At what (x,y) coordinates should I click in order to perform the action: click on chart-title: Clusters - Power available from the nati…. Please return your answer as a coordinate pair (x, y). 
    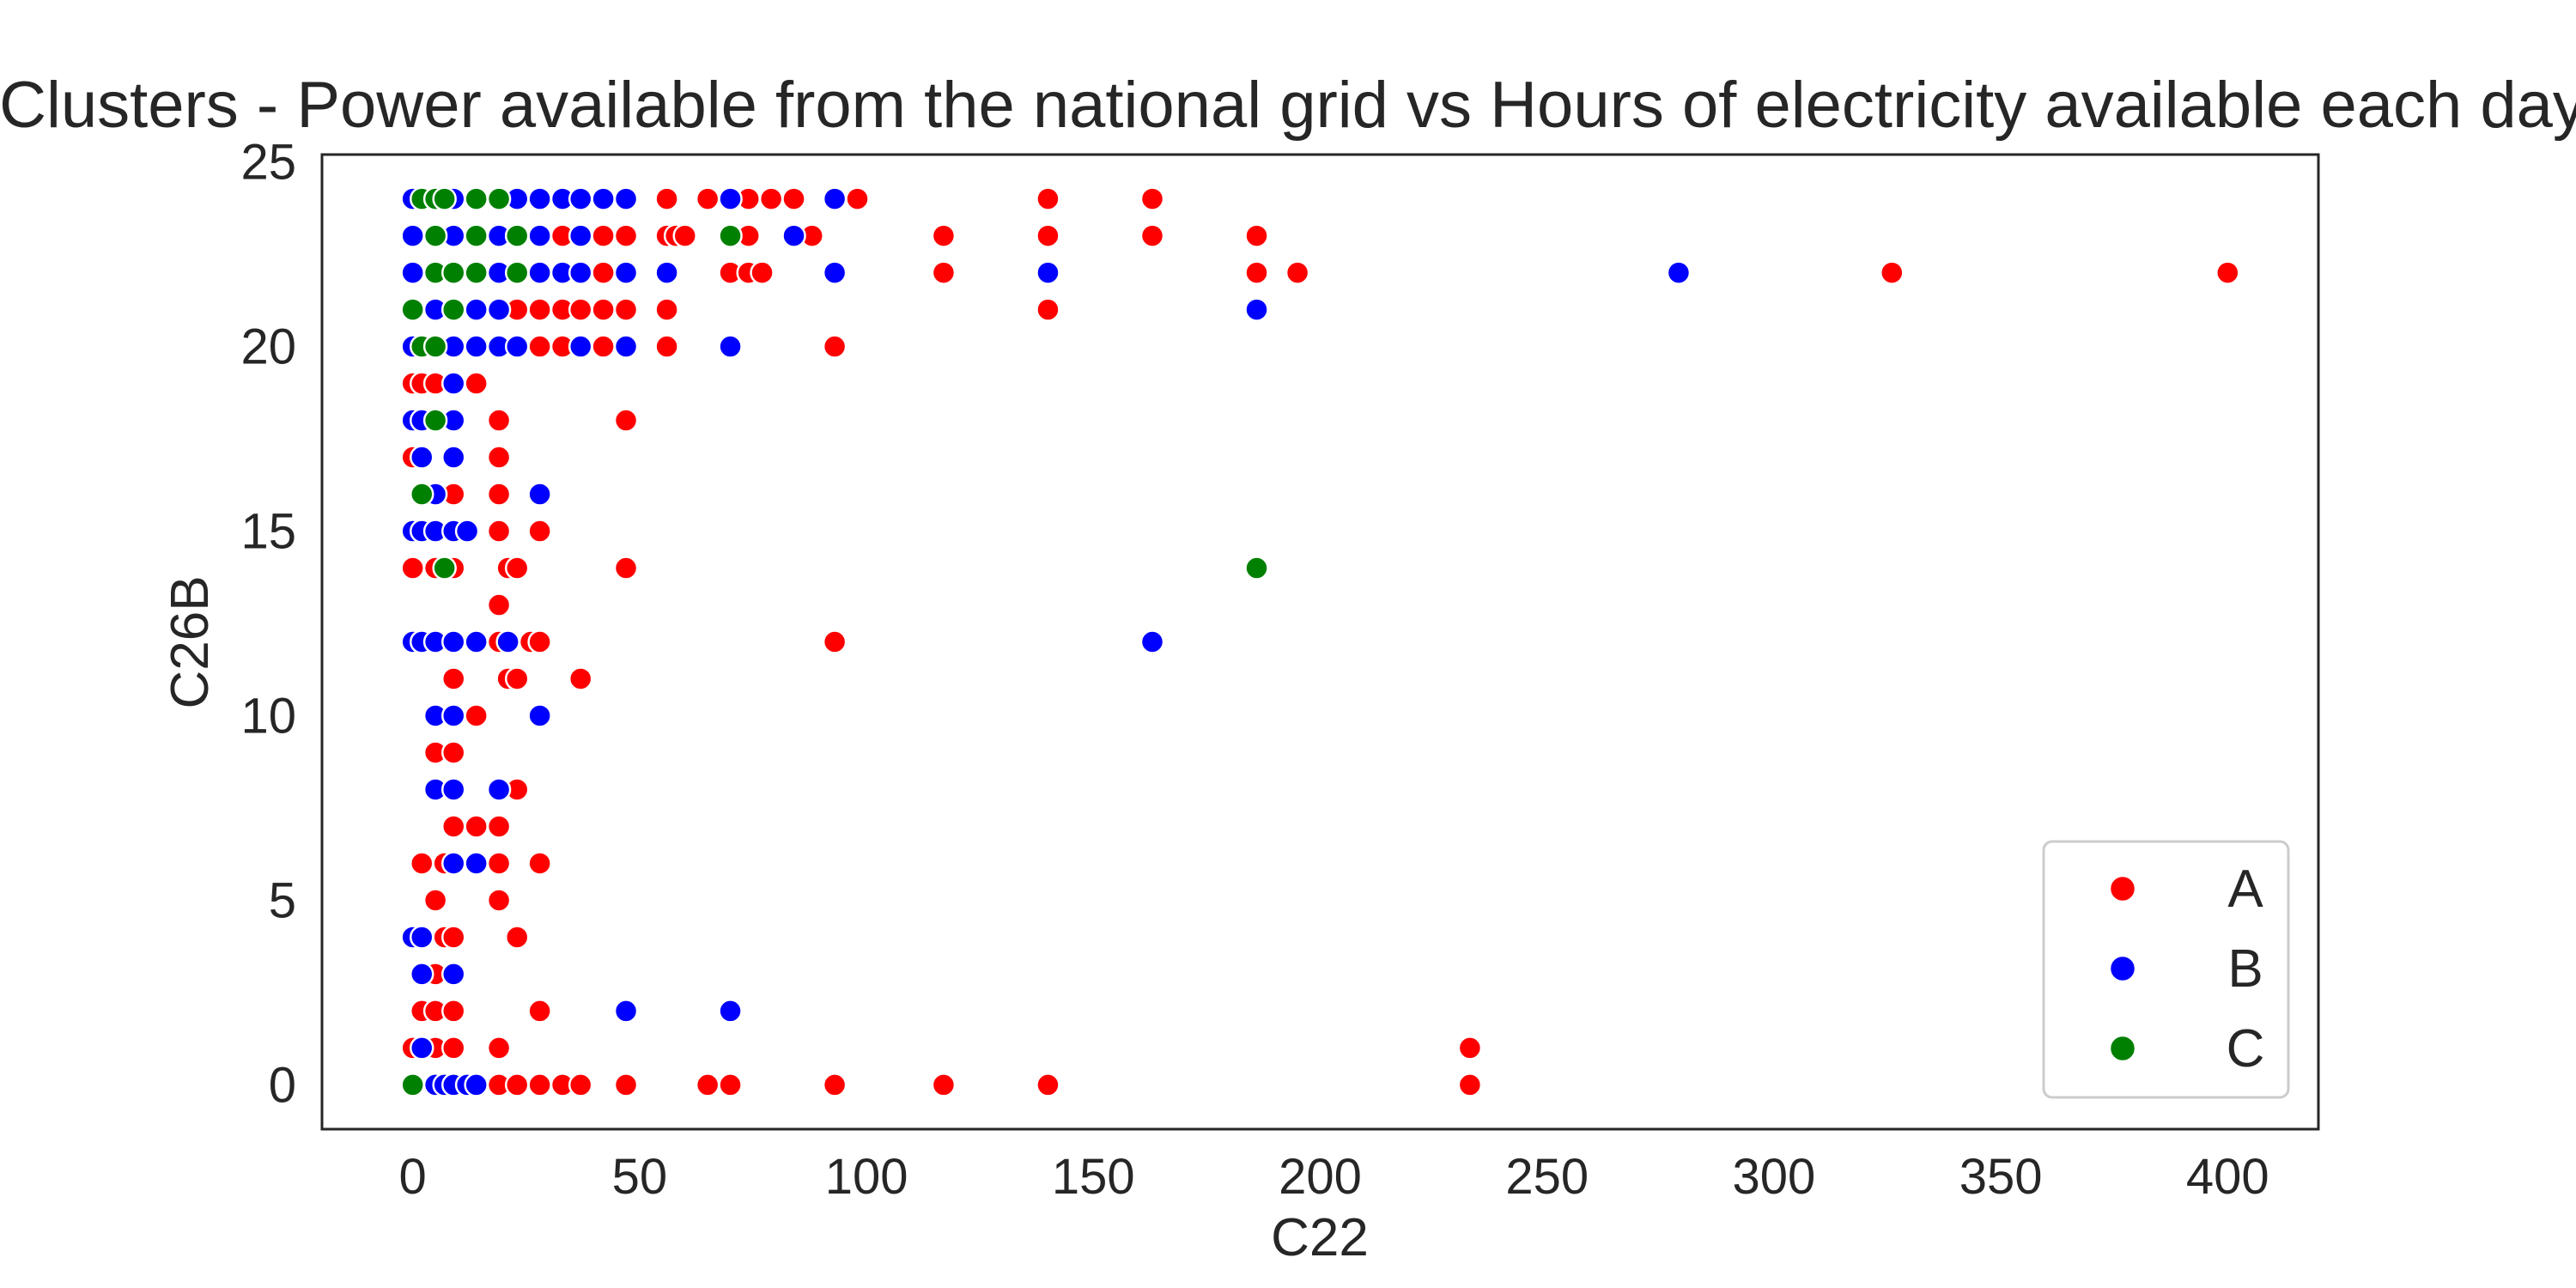
    Looking at the image, I should click on (1288, 106).